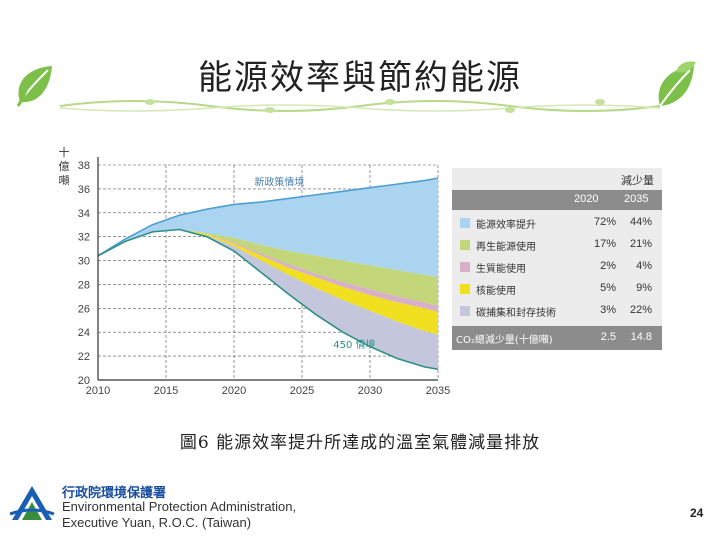 Image resolution: width=720 pixels, height=540 pixels. What do you see at coordinates (608, 266) in the screenshot?
I see `legend-value-2020: 2%` at bounding box center [608, 266].